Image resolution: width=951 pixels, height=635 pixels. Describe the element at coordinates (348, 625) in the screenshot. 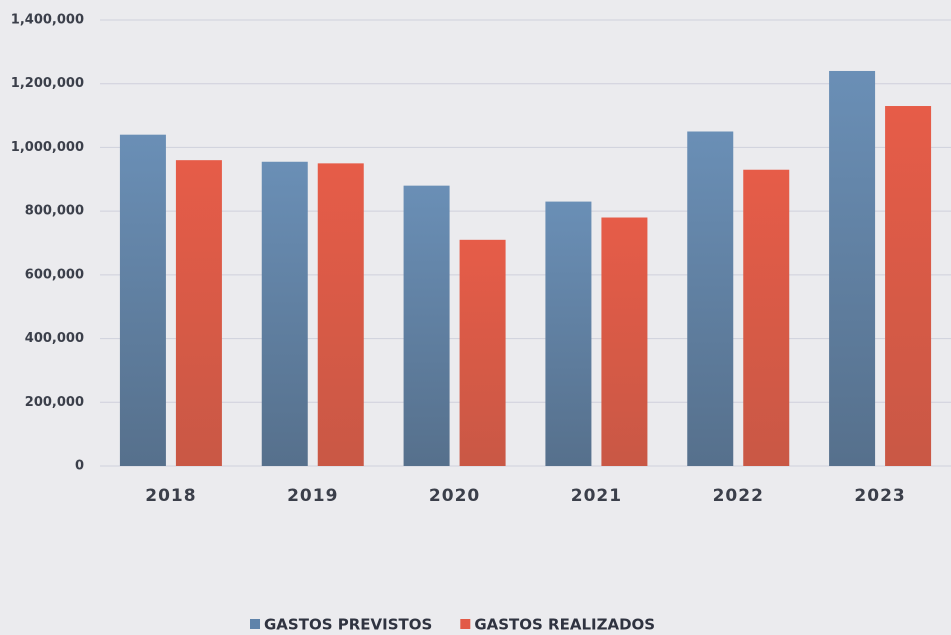

I see `legend-label: GASTOS PREVISTOS` at that location.